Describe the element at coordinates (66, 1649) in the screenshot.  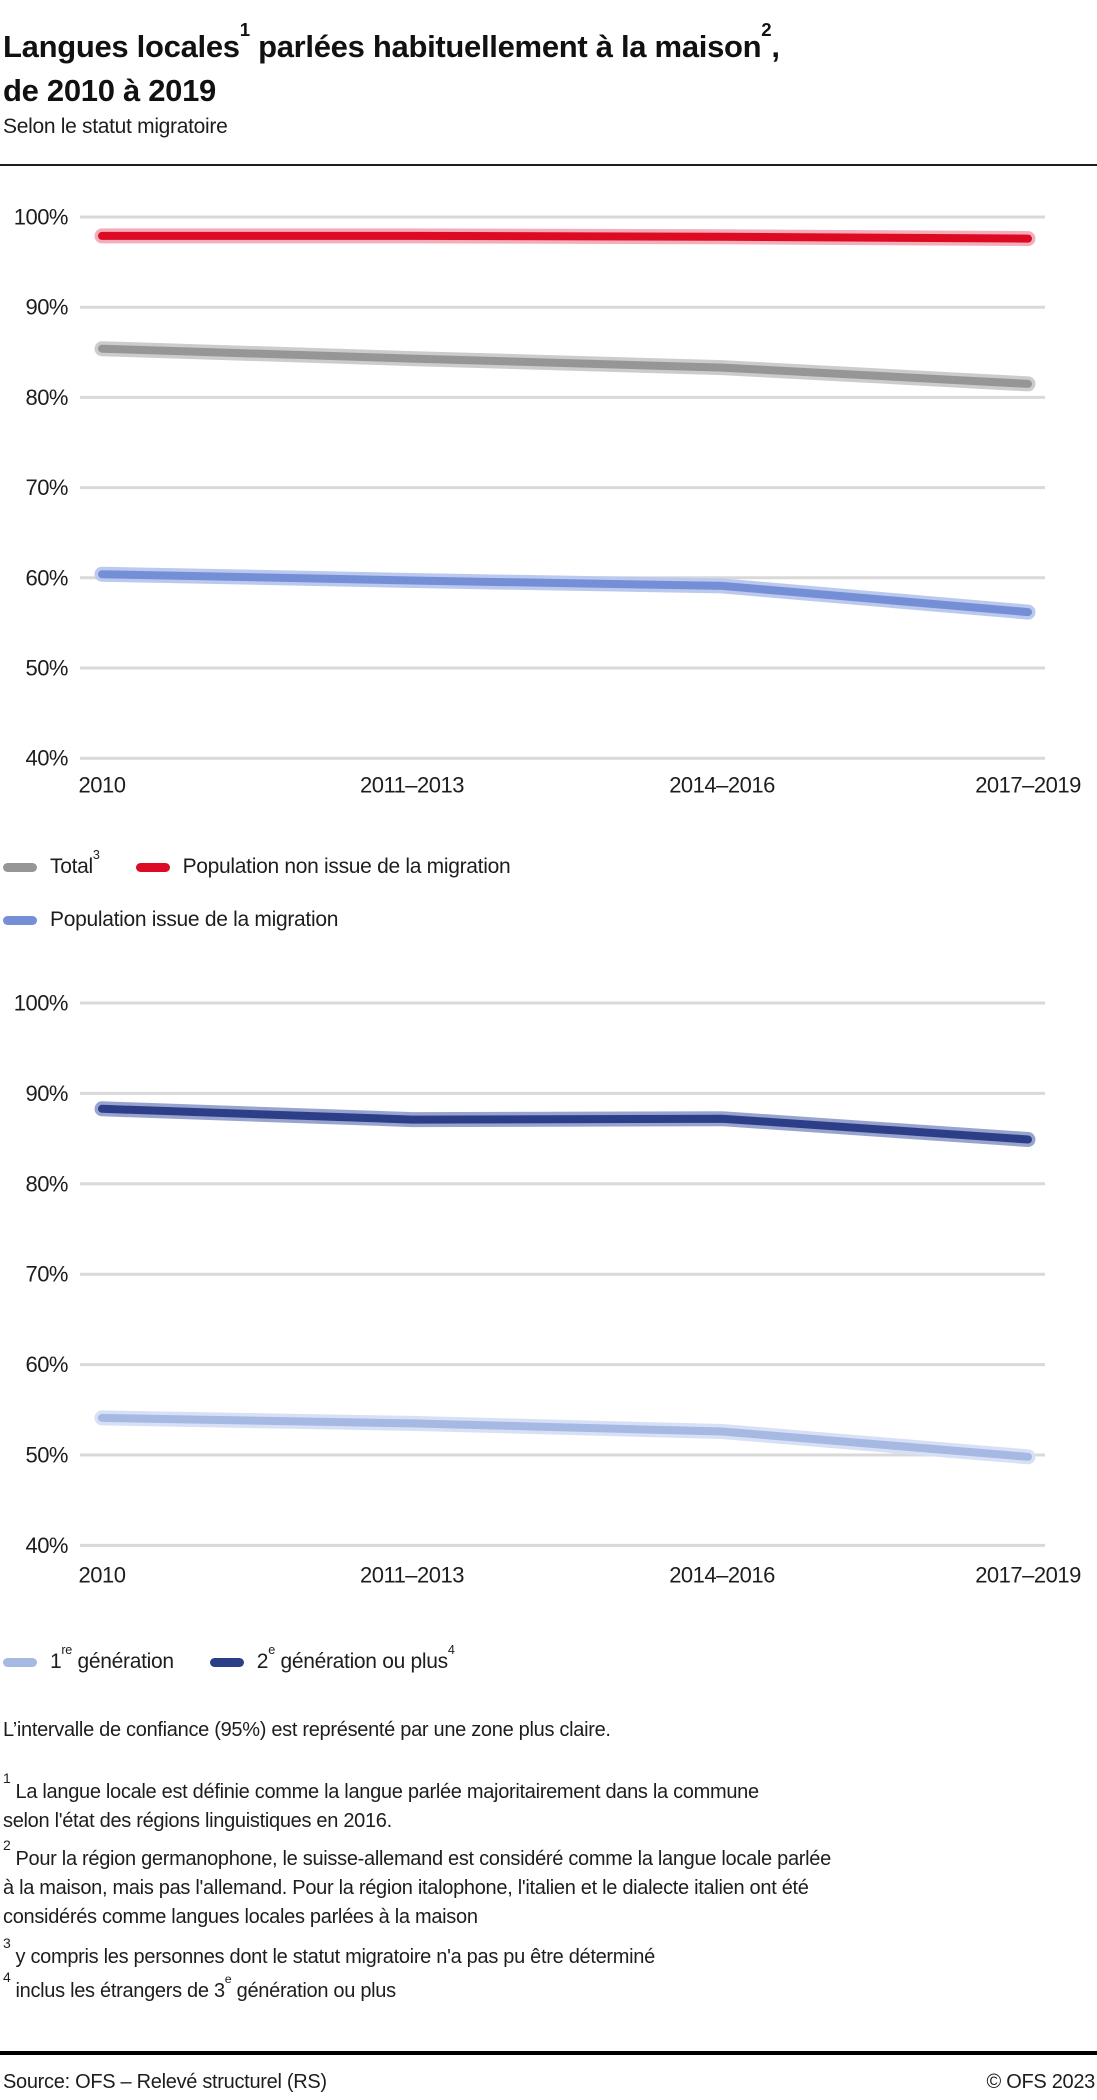
I see `legend-label-sup: re` at that location.